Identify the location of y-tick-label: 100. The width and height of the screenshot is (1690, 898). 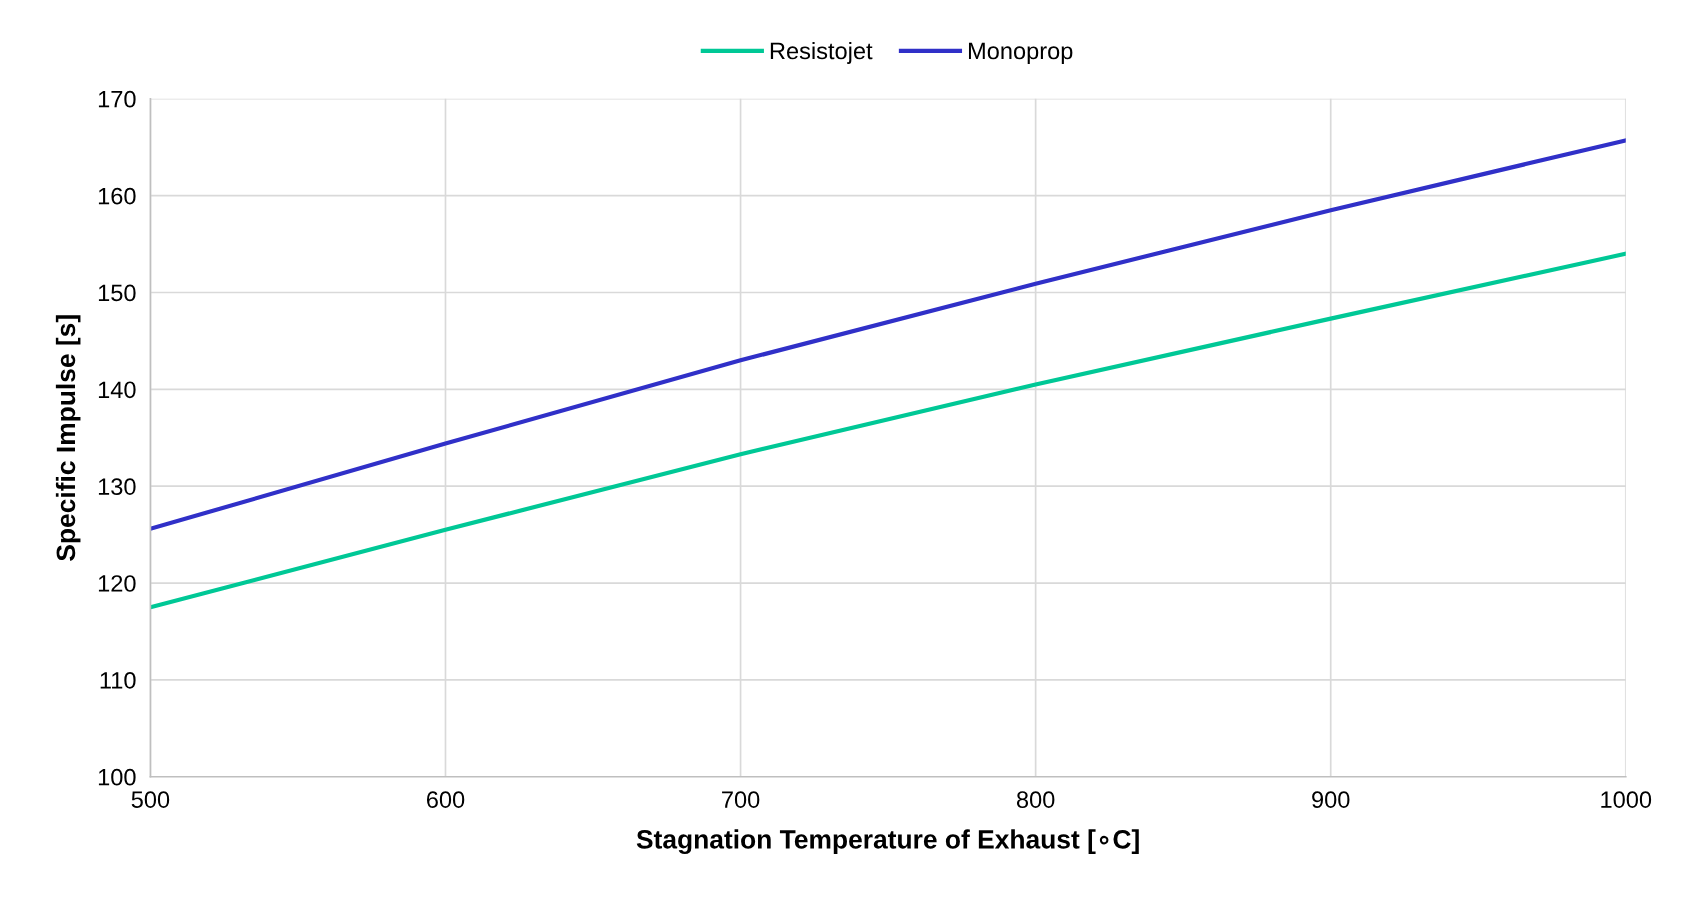
(117, 777).